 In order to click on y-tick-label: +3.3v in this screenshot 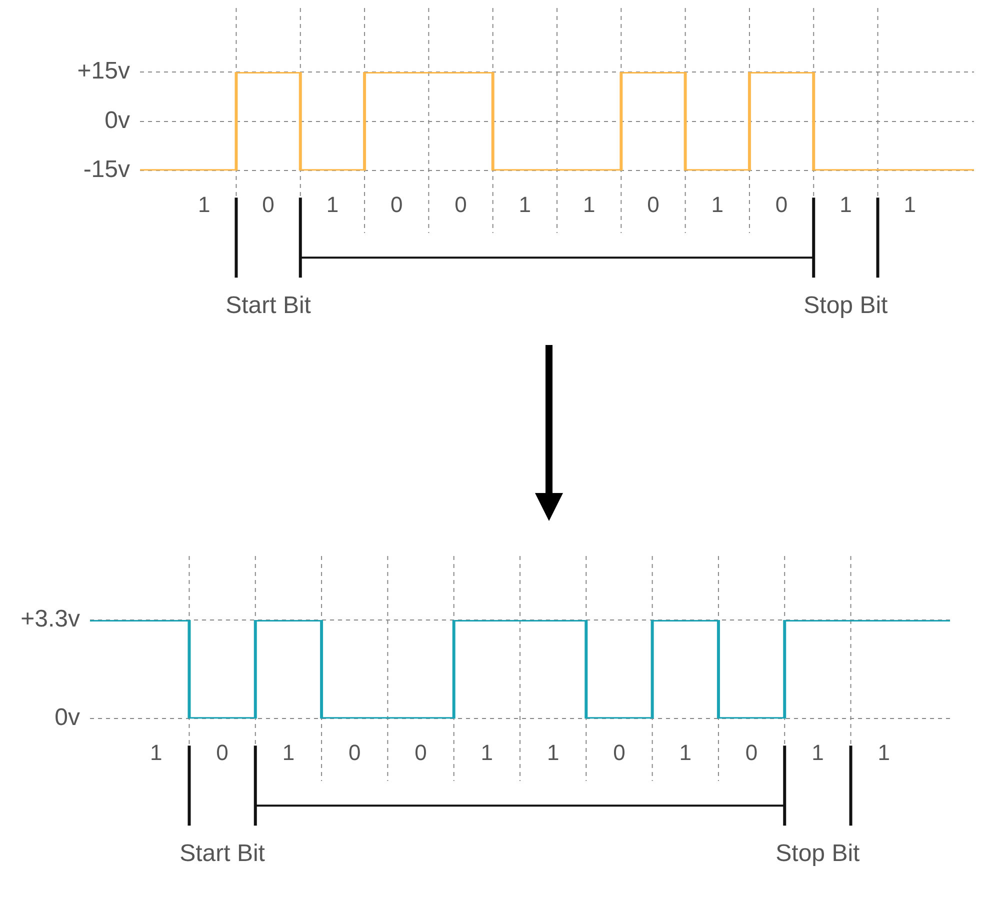, I will do `click(50, 619)`.